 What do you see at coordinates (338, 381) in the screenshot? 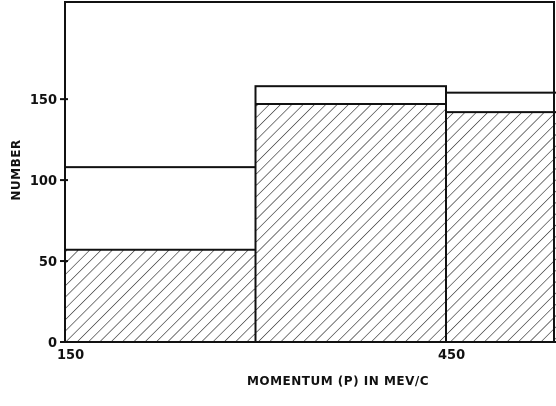
I see `x-axis-title: MOMENTUM (P) IN MEV/C` at bounding box center [338, 381].